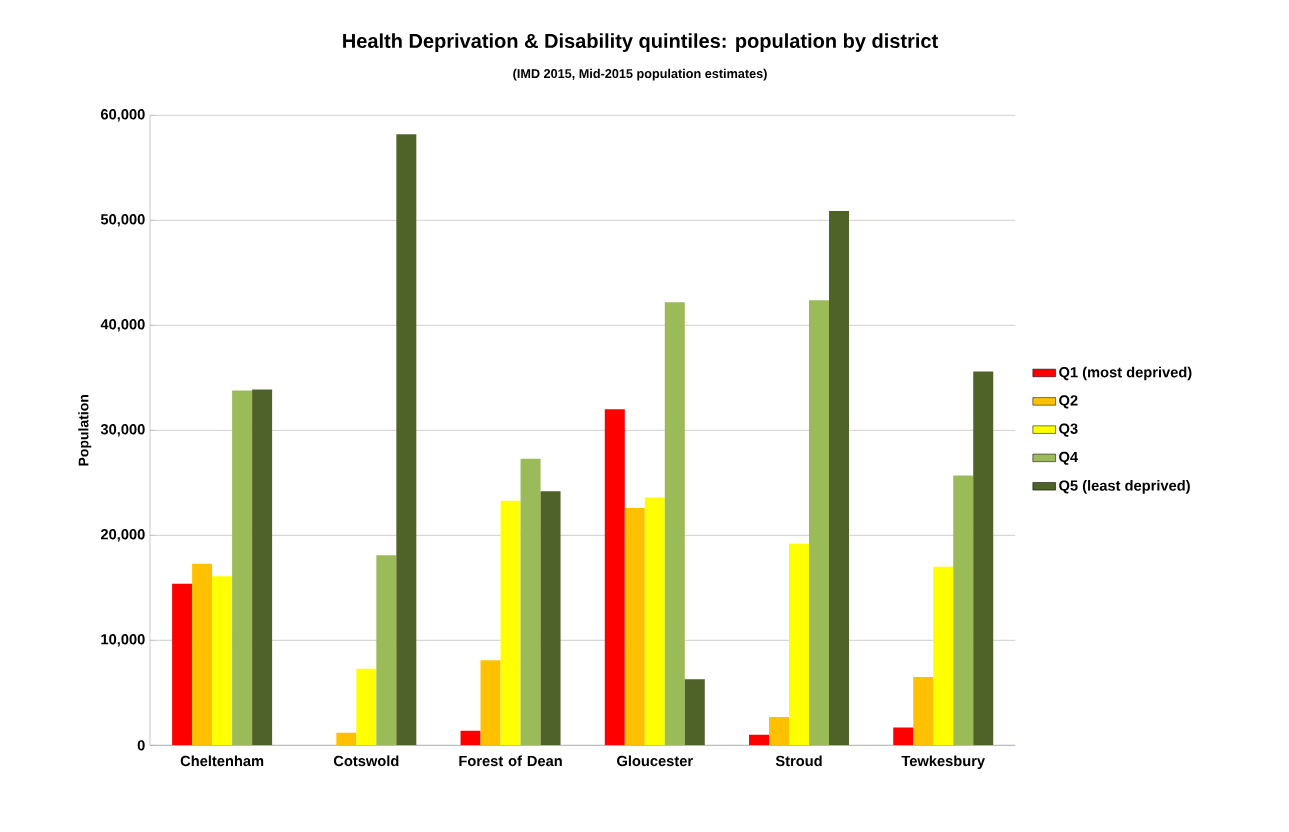  I want to click on legend-label: Q1 (most deprived), so click(1125, 373).